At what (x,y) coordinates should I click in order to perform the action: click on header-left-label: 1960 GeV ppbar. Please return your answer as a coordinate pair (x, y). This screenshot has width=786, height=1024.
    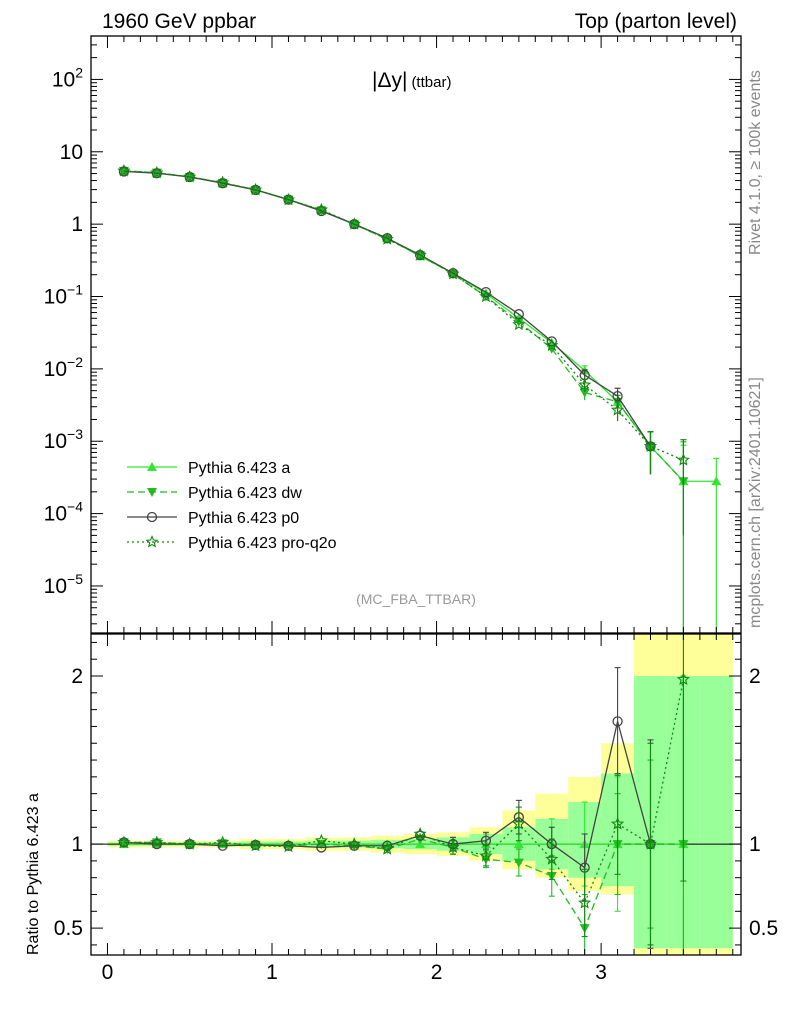
    Looking at the image, I should click on (179, 21).